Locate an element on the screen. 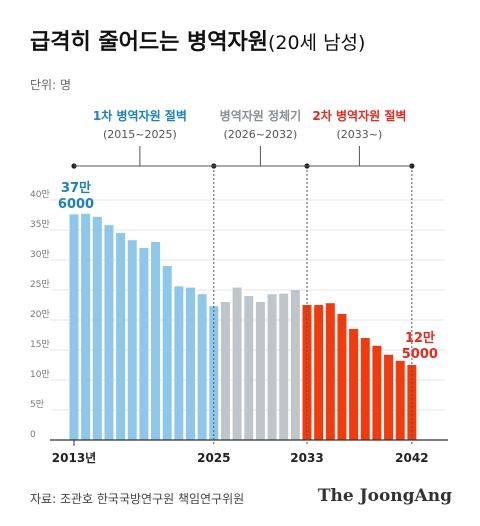  period-range: (2026~2032) is located at coordinates (261, 134).